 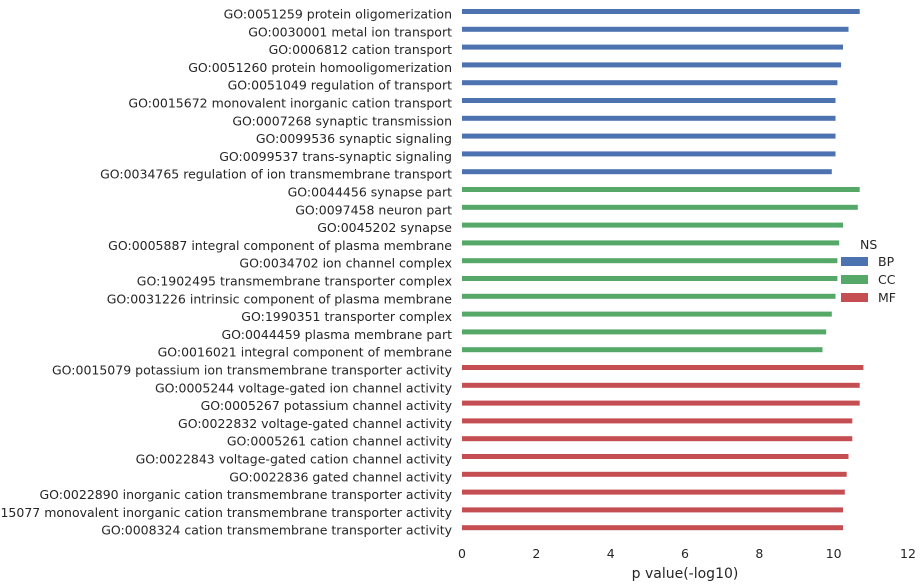 What do you see at coordinates (462, 553) in the screenshot?
I see `x-tick-label: 0` at bounding box center [462, 553].